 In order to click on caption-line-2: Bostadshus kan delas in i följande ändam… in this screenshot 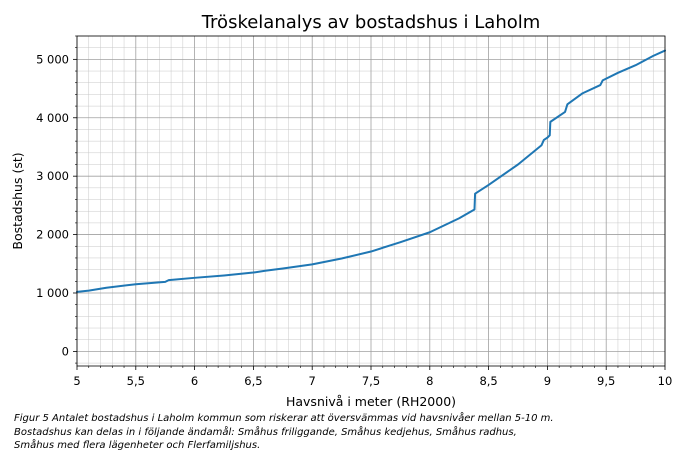, I will do `click(265, 432)`.